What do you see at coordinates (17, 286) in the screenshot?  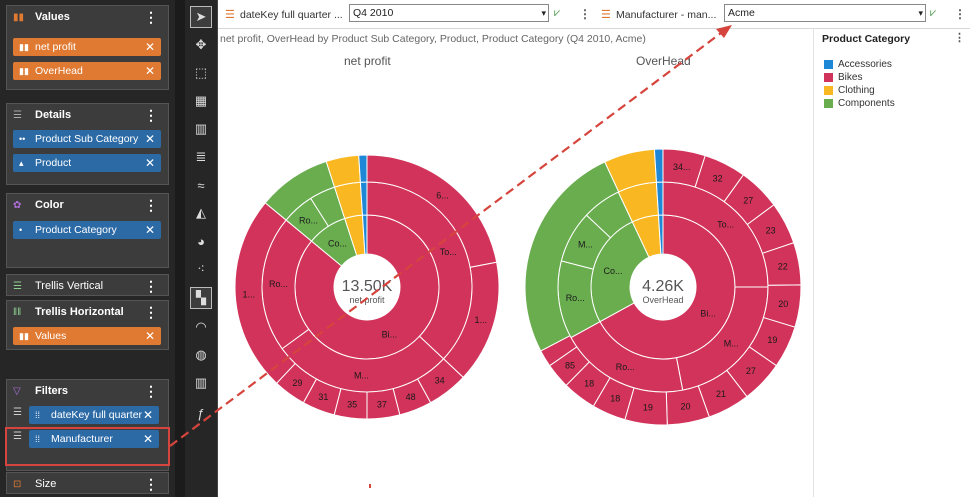 I see `trellis-vertical-icon: ☰` at bounding box center [17, 286].